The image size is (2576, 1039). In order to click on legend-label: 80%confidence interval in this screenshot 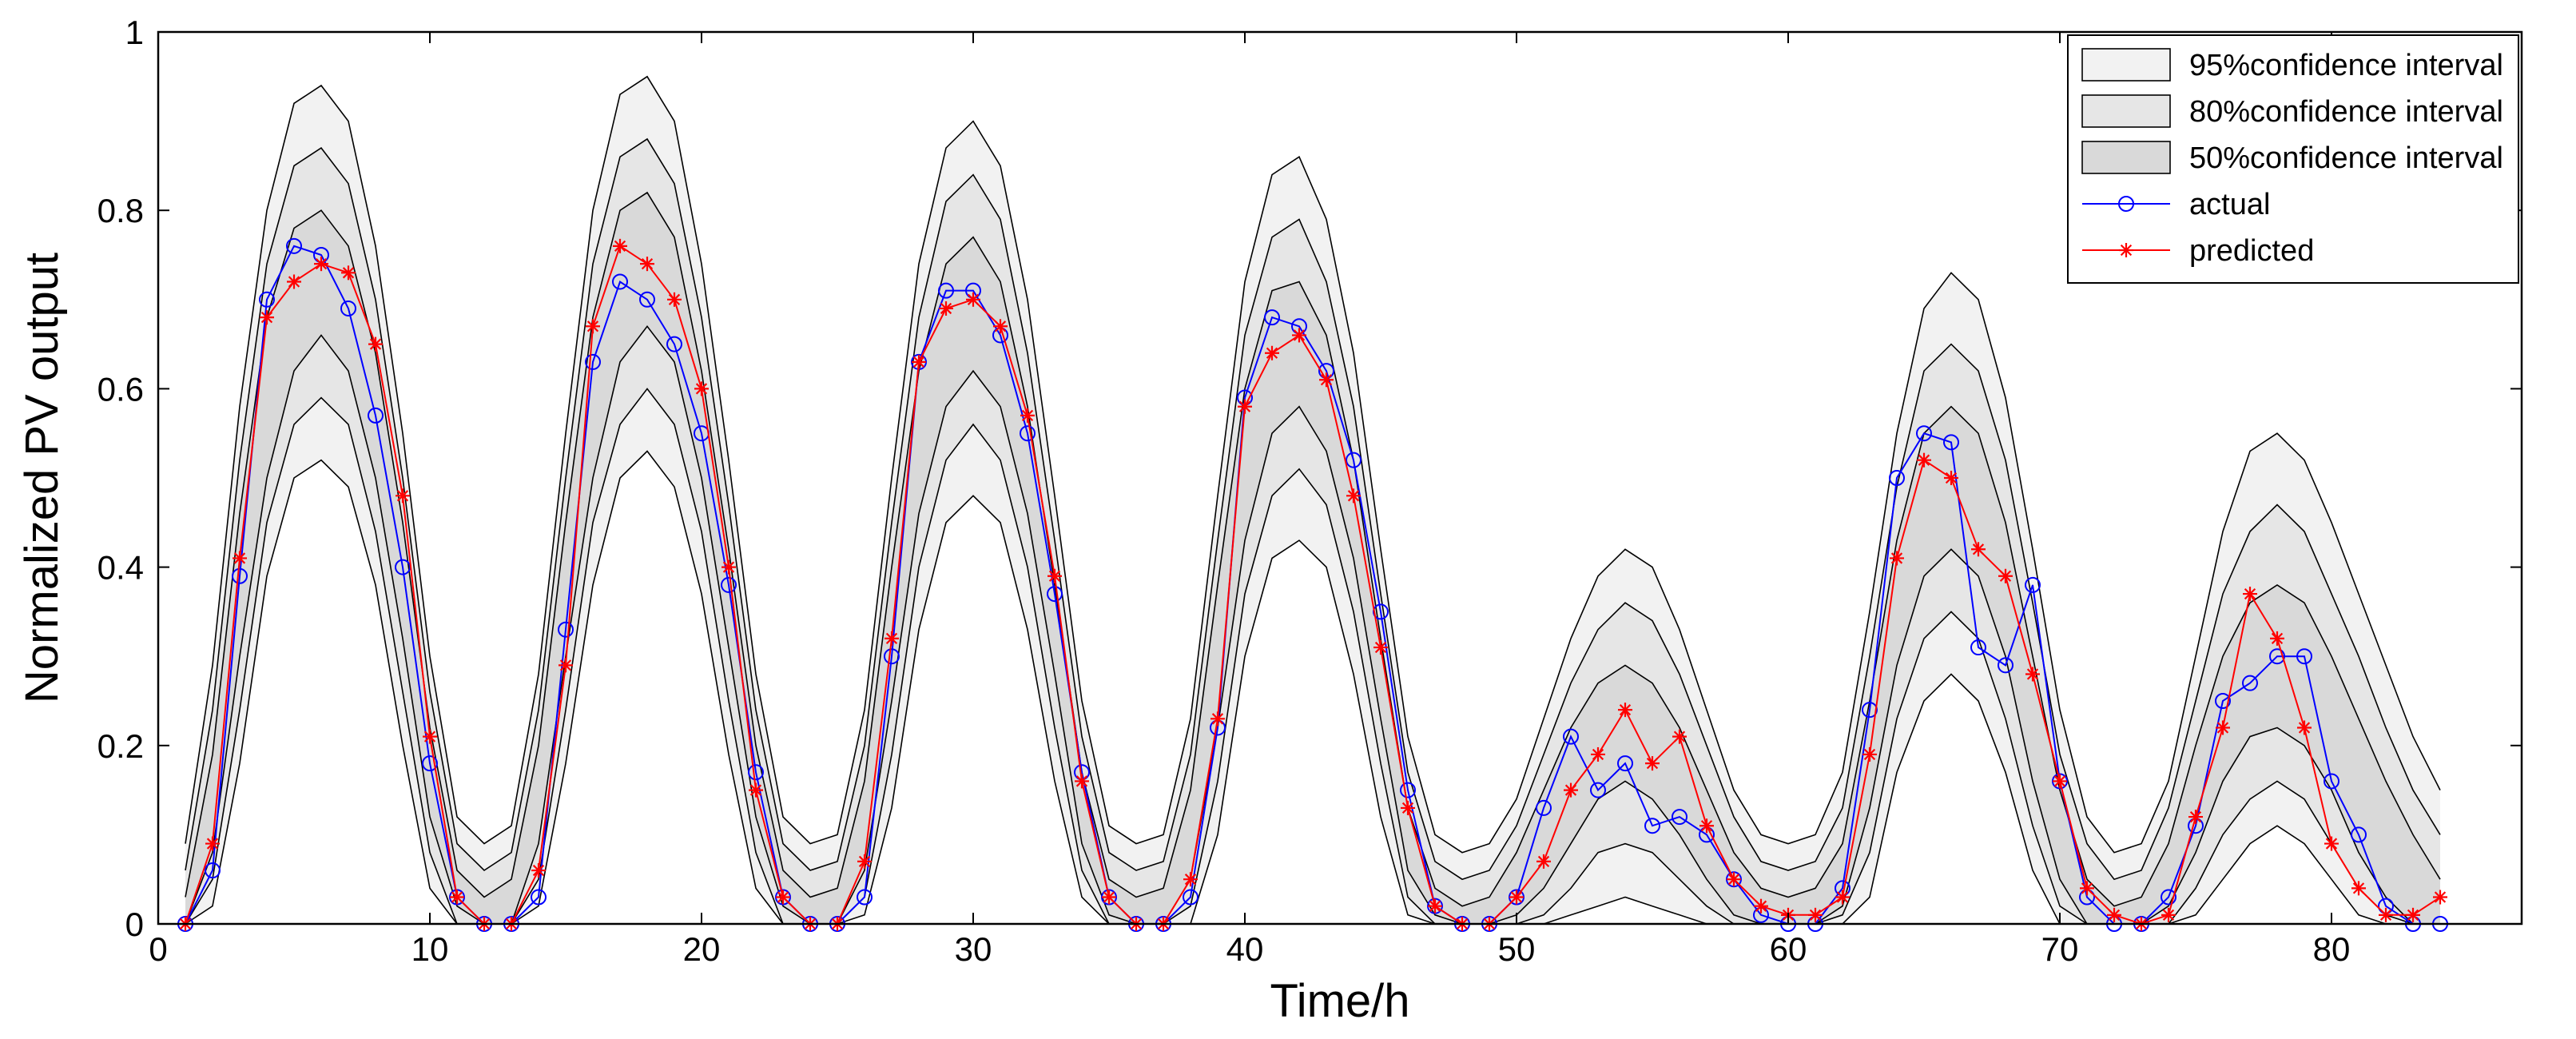, I will do `click(2346, 112)`.